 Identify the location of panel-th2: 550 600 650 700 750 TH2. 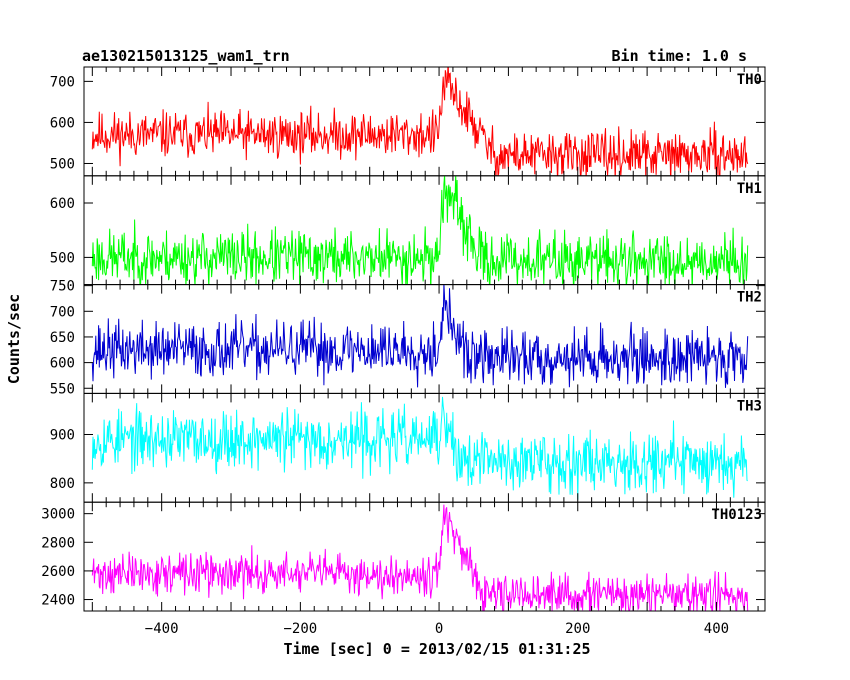
(408, 338).